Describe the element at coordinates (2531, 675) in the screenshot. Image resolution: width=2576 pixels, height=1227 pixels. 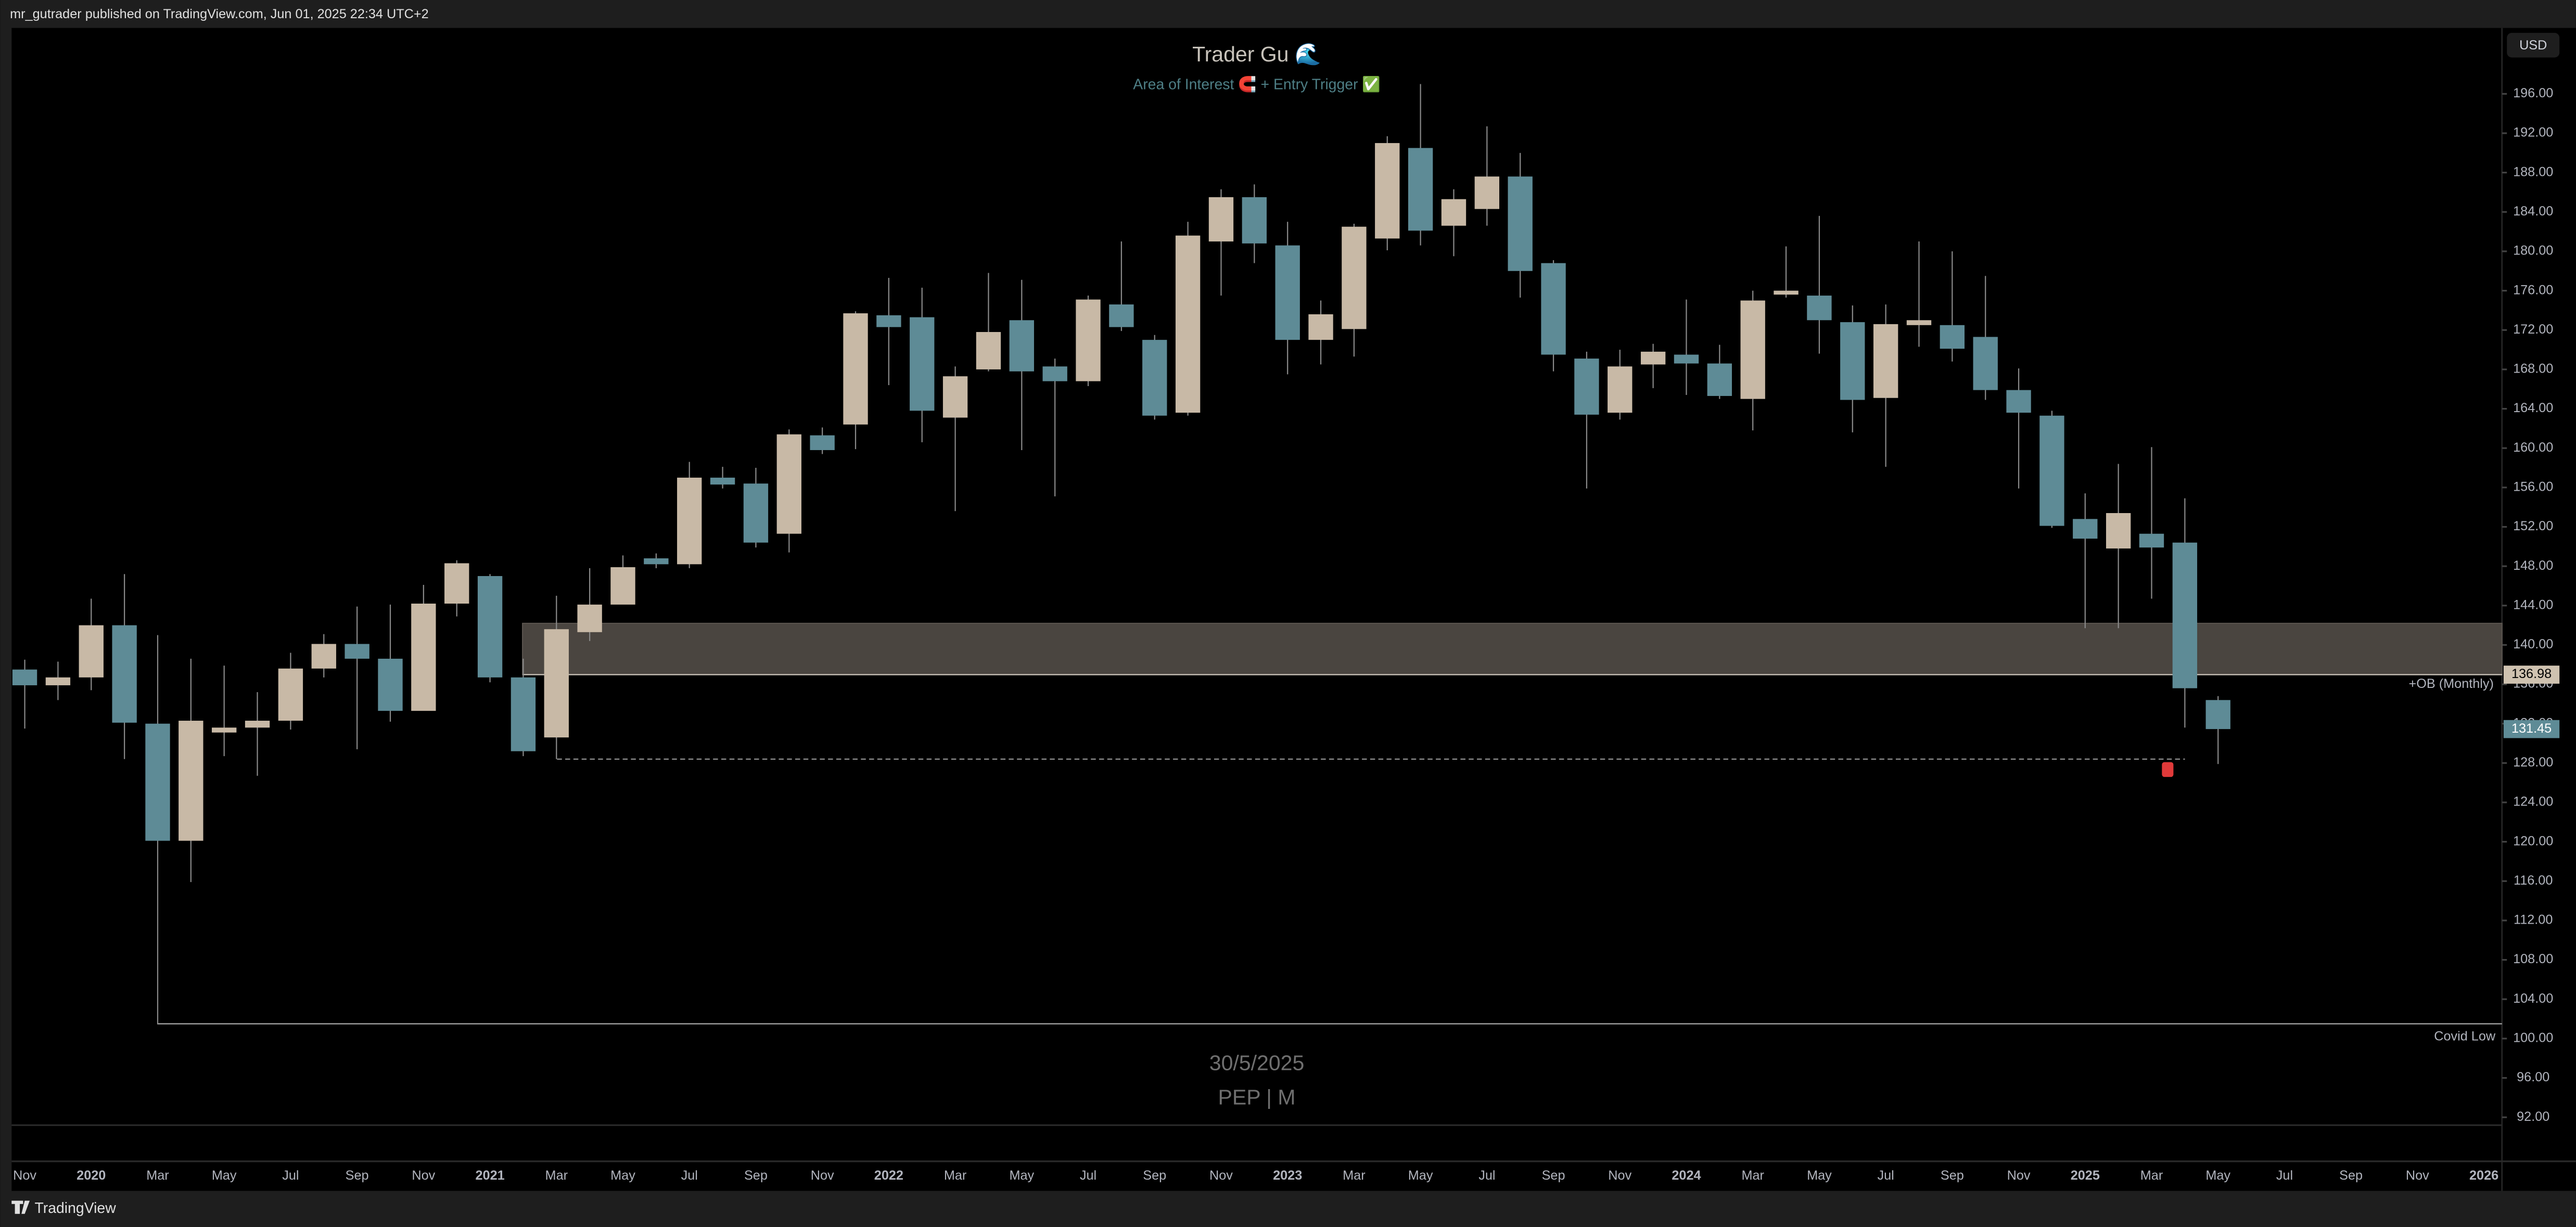
I see `zone-price-tag` at that location.